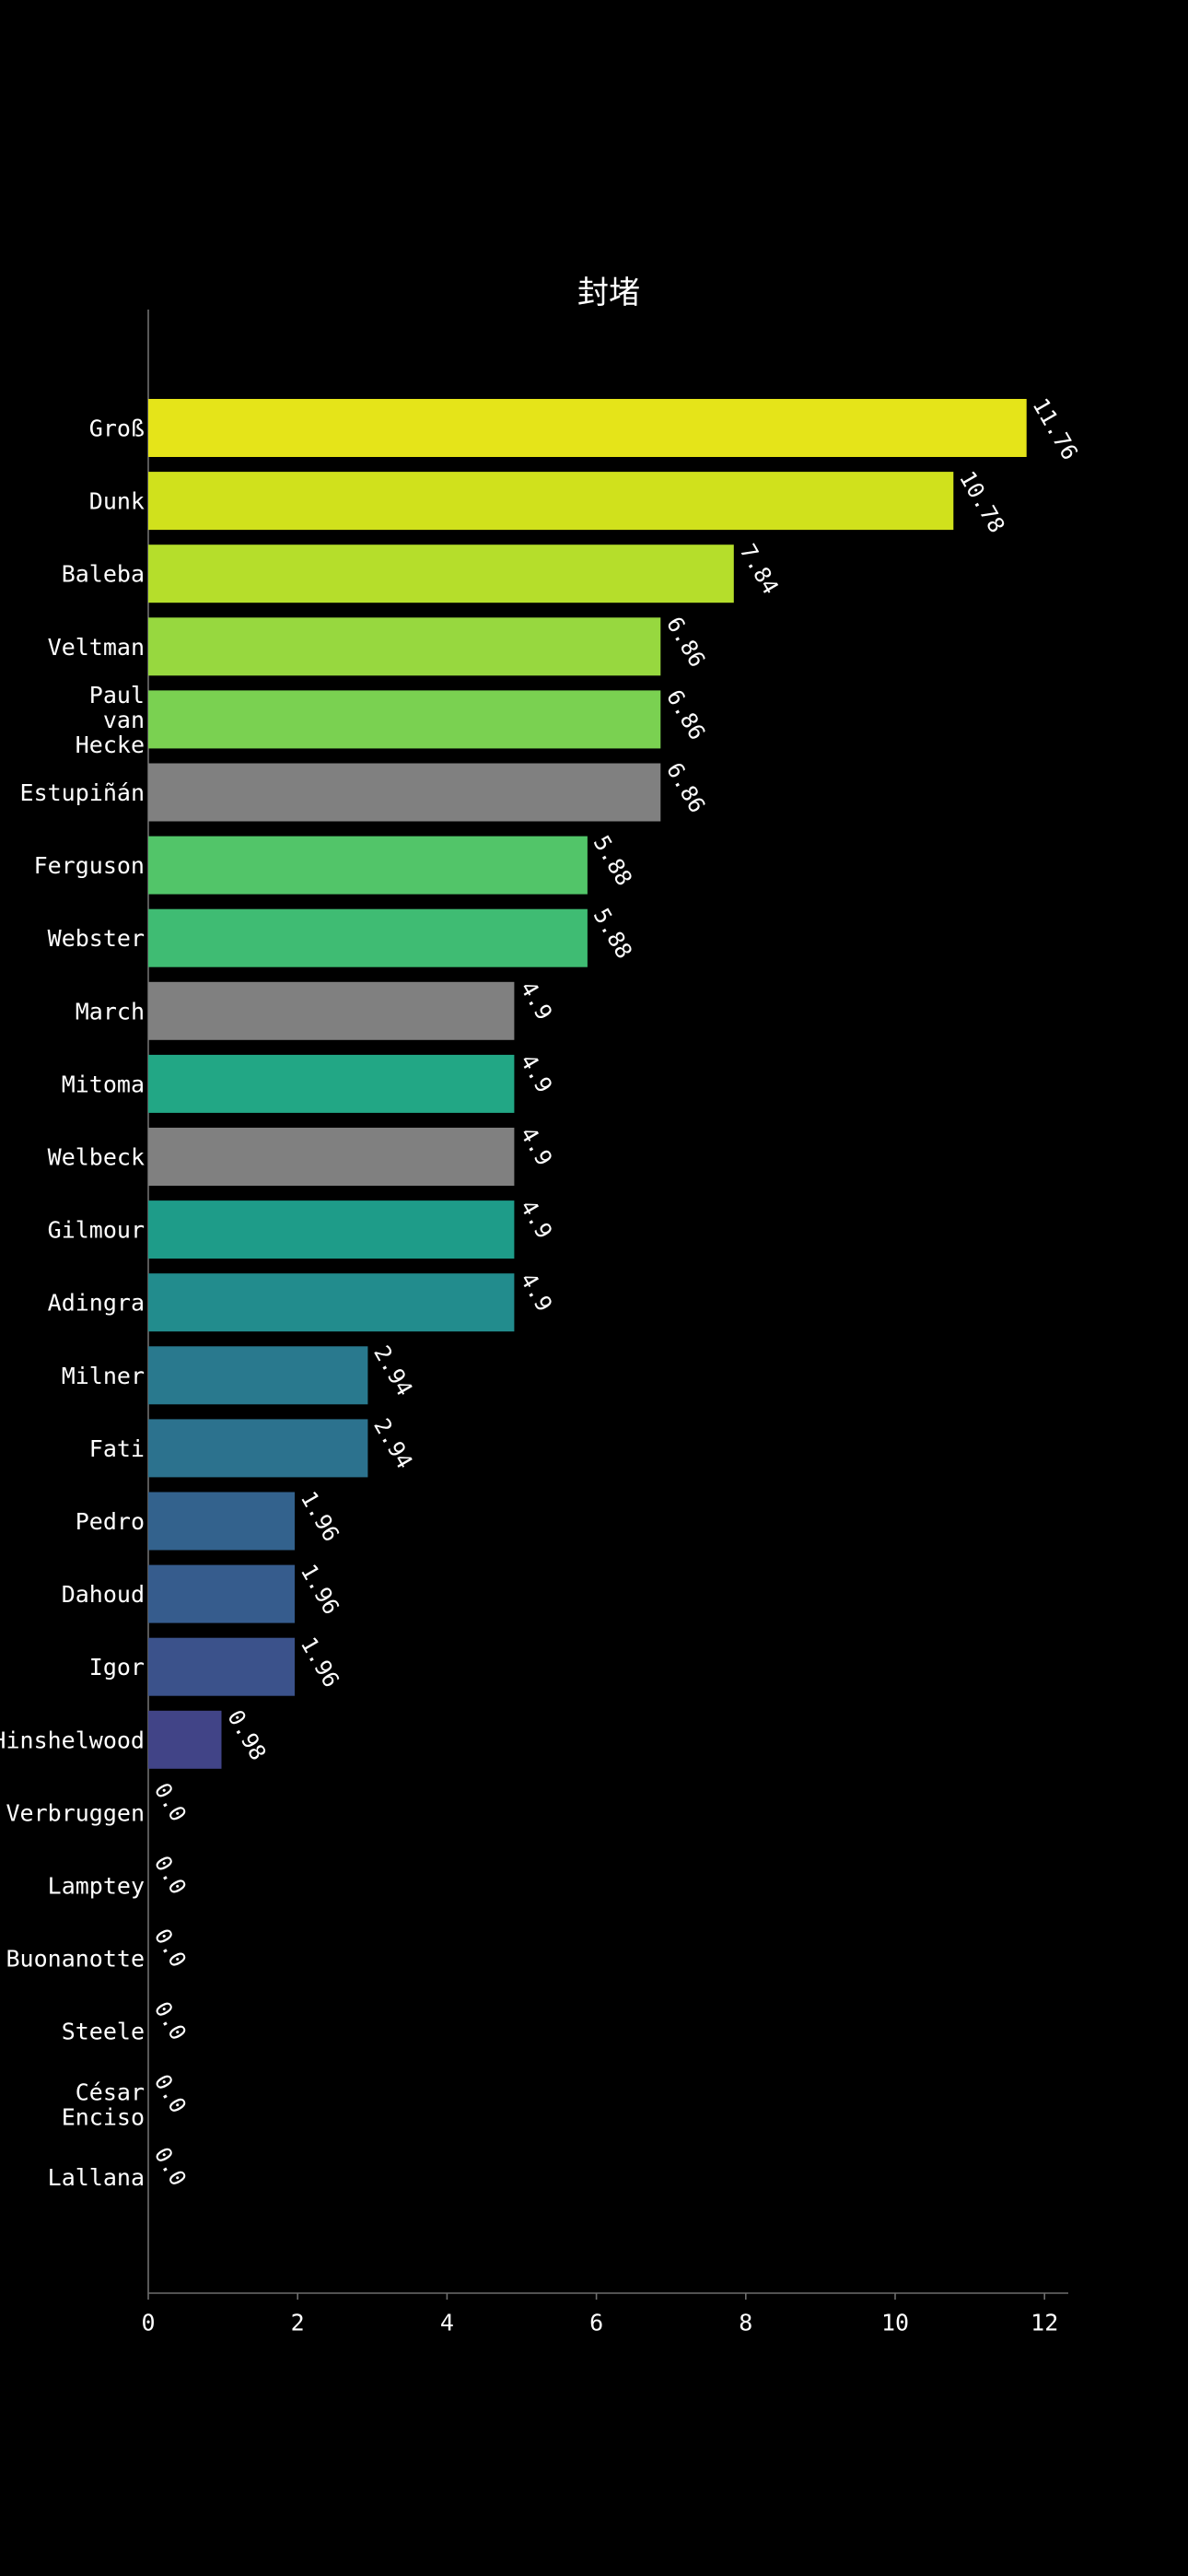  What do you see at coordinates (111, 1521) in the screenshot?
I see `category-label: Pedro` at bounding box center [111, 1521].